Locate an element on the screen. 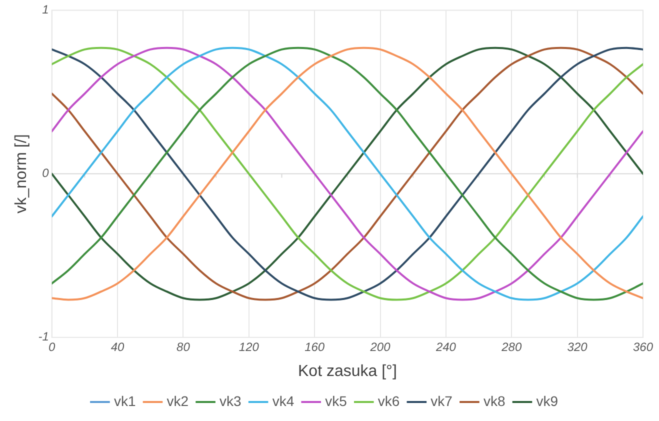 The width and height of the screenshot is (659, 421). x-tick-label: 40 is located at coordinates (117, 347).